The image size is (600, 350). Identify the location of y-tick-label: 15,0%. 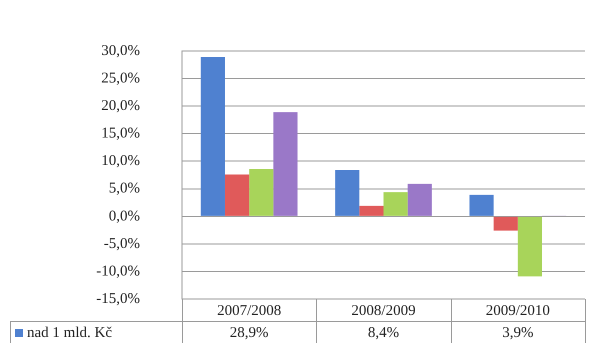
(120, 134).